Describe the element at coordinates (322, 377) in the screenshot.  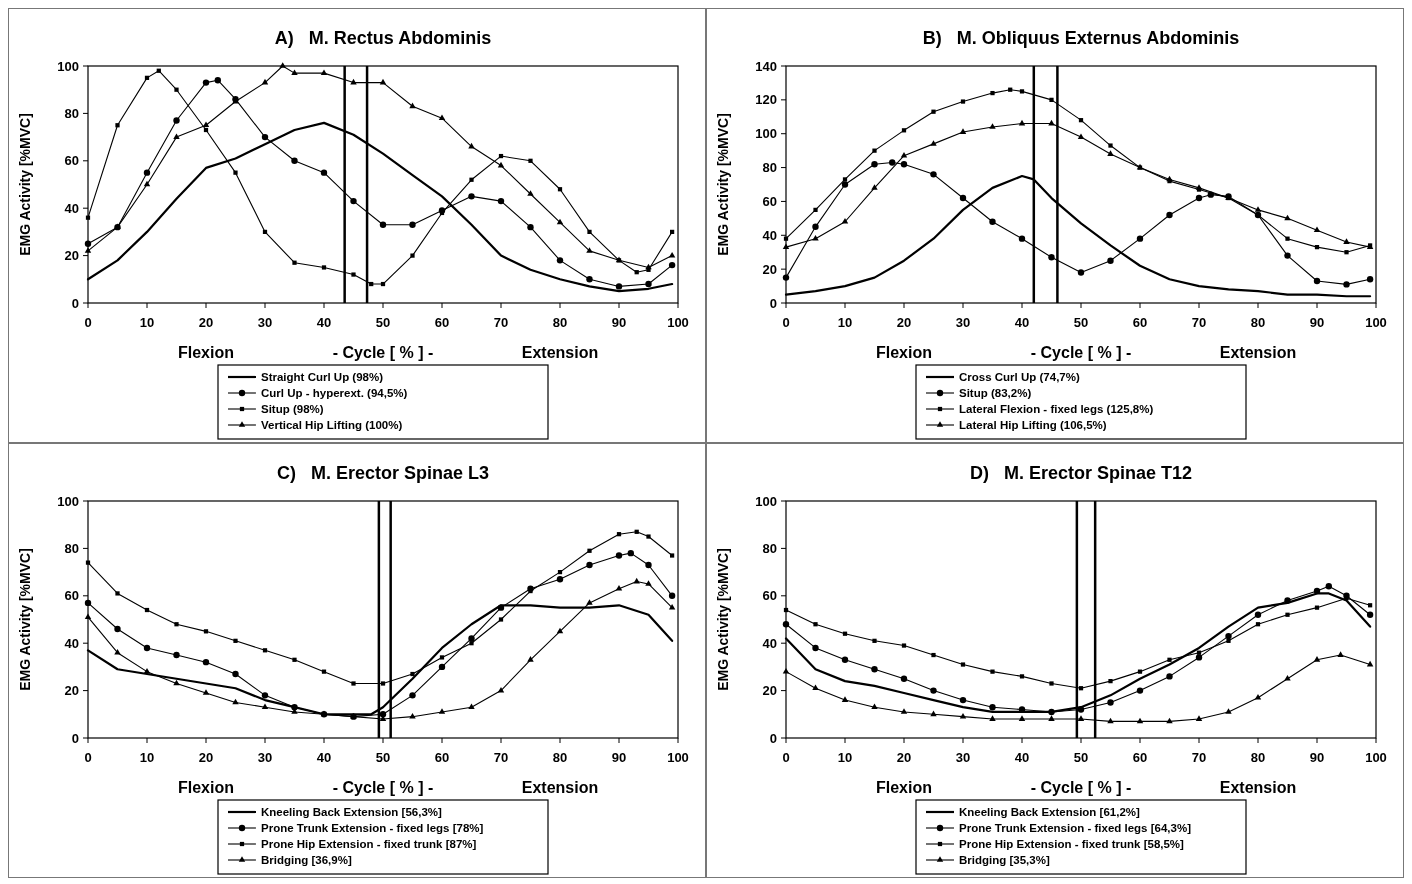
I see `legend-label: Straight Curl Up (98%)` at that location.